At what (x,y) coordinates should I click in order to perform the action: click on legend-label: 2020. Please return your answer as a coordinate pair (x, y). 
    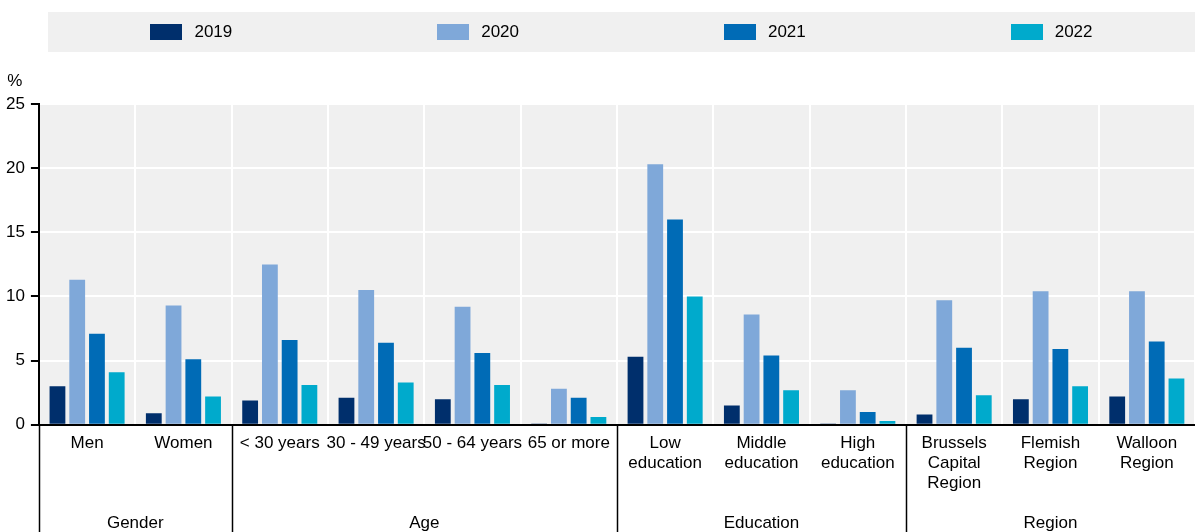
    Looking at the image, I should click on (500, 32).